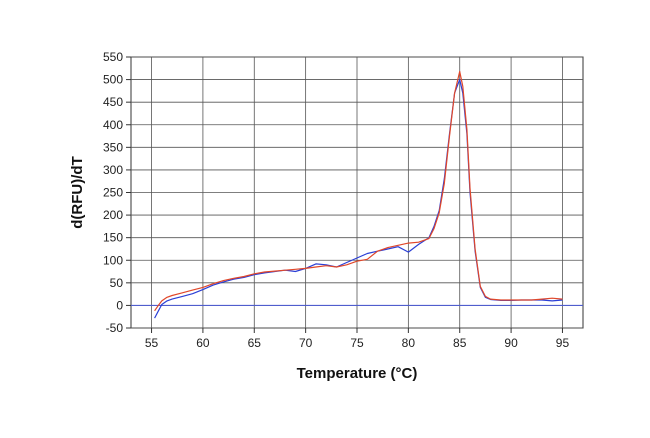 This screenshot has width=650, height=438. I want to click on x-tick-label: 90, so click(511, 343).